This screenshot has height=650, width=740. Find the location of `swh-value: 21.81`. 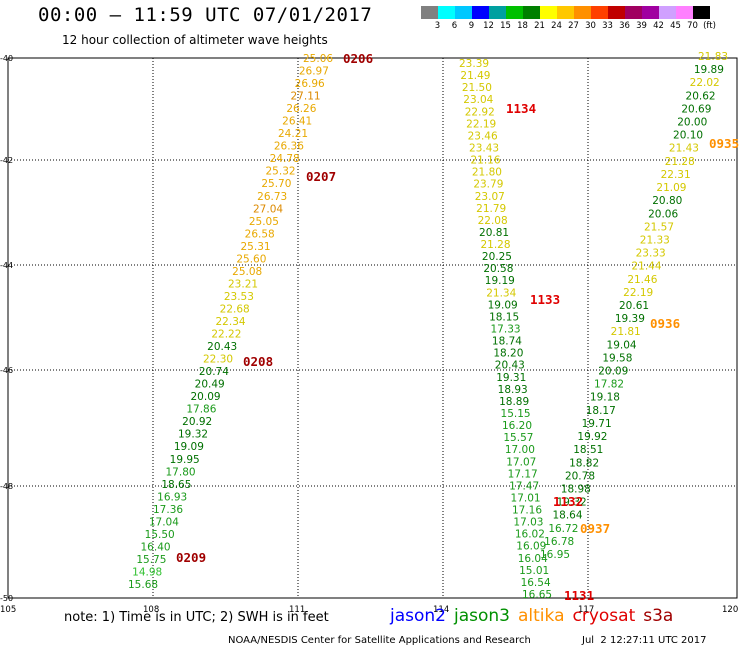

swh-value: 21.81 is located at coordinates (626, 332).